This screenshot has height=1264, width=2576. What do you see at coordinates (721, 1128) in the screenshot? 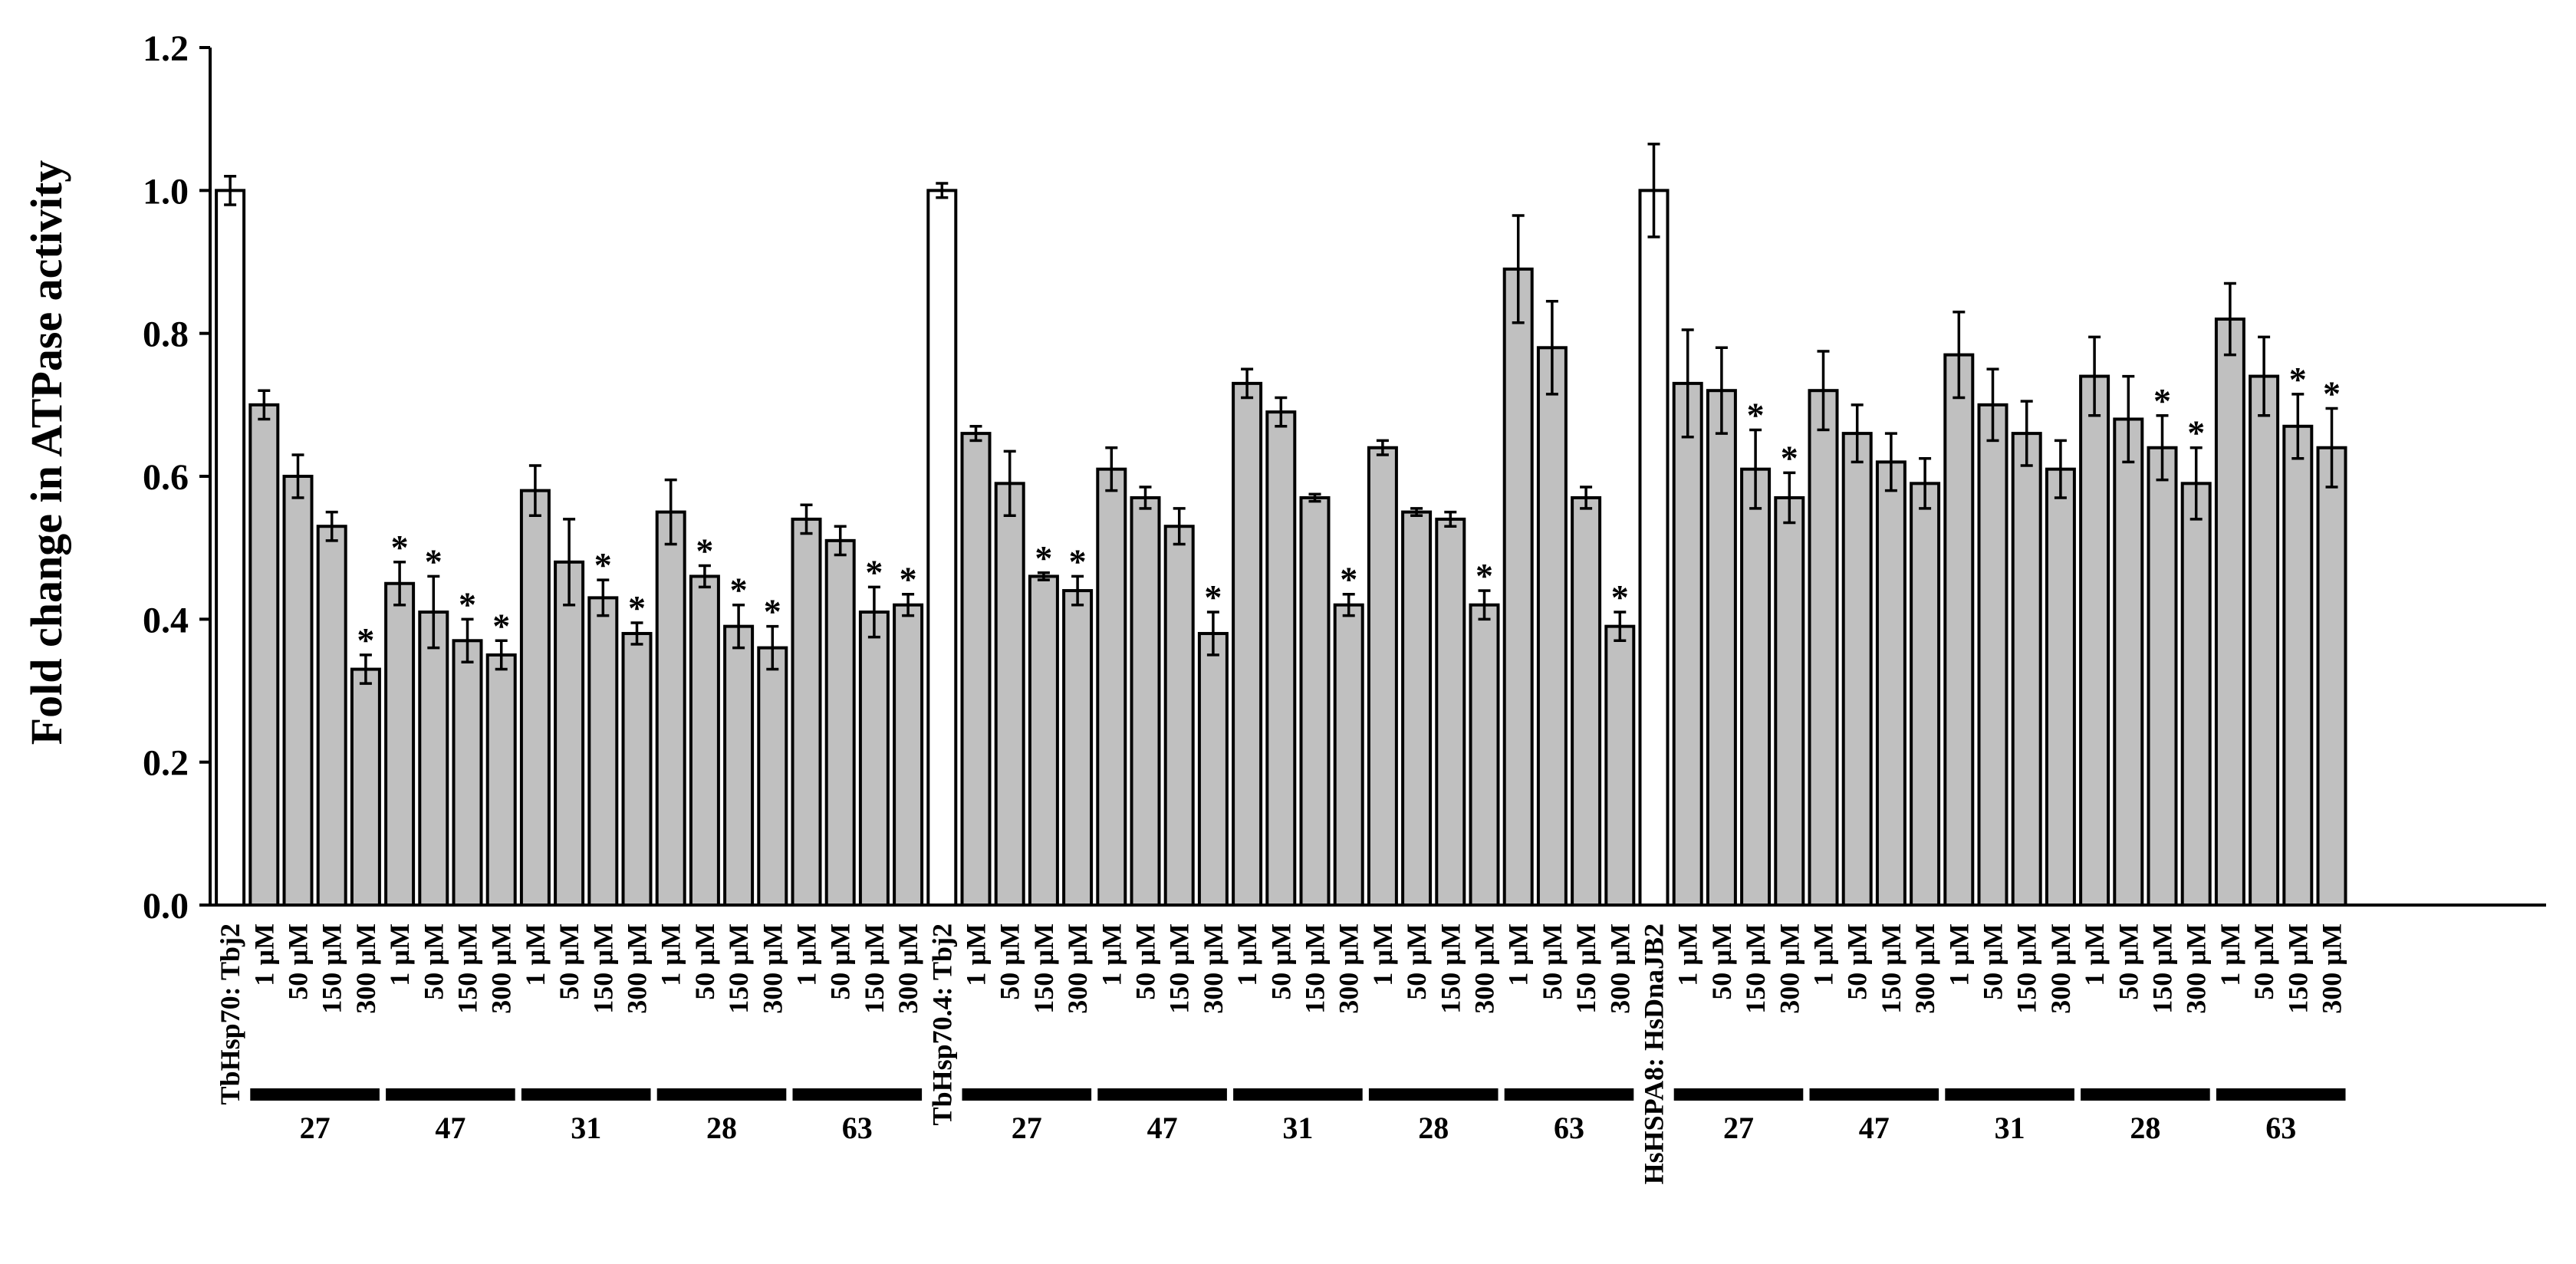
I see `compound-label: 28` at bounding box center [721, 1128].